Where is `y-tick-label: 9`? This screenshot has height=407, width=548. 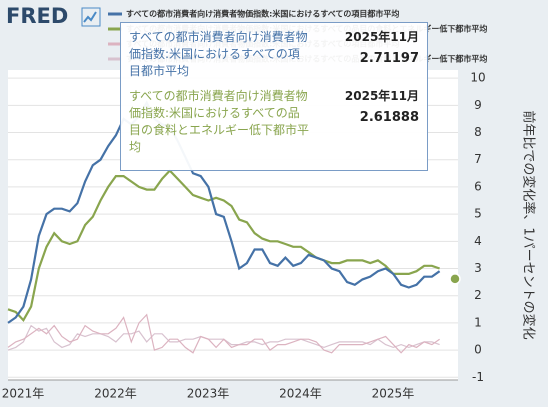
y-tick-label: 9 is located at coordinates (478, 105).